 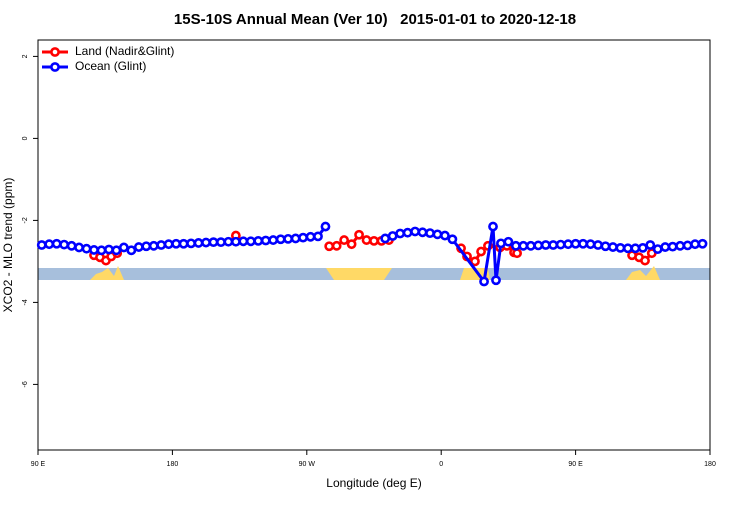 What do you see at coordinates (25, 220) in the screenshot?
I see `y-tick-label: -2` at bounding box center [25, 220].